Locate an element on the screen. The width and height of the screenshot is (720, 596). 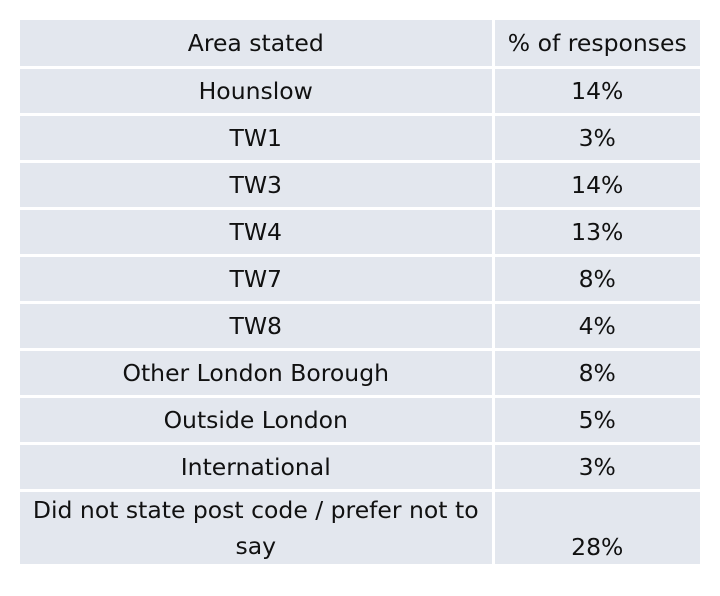
table-row: Hounslow 14% is located at coordinates (360, 91).